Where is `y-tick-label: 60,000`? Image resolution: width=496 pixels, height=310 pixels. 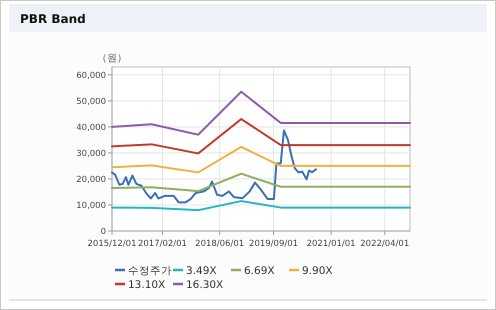
y-tick-label: 60,000 is located at coordinates (91, 75).